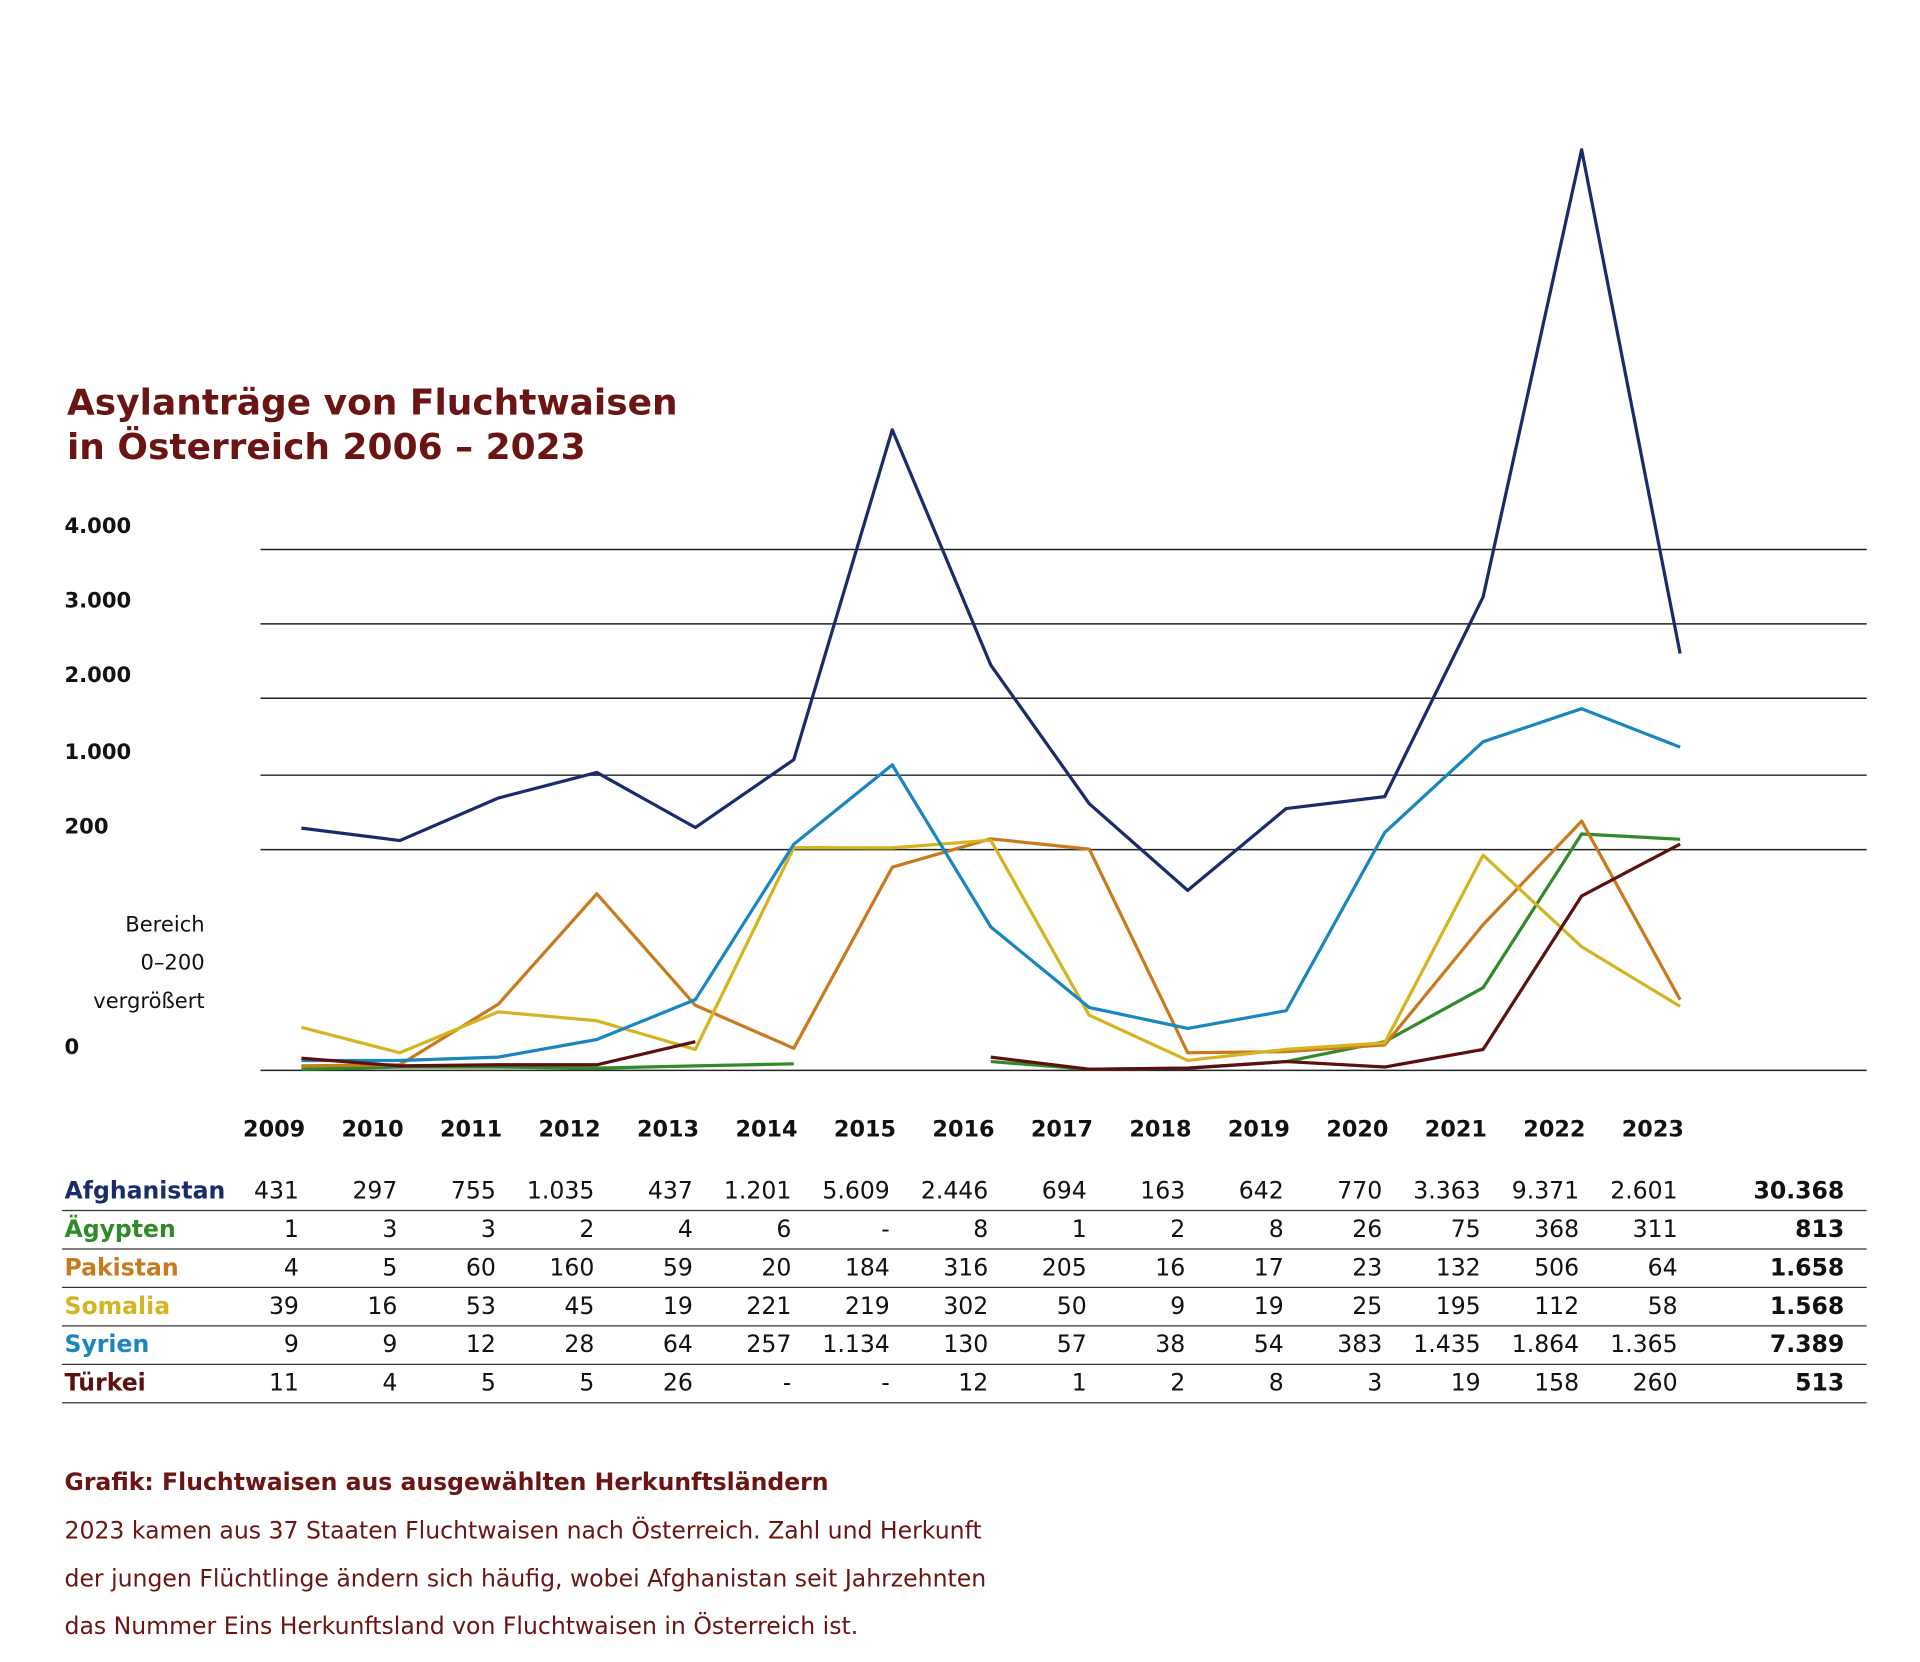 The width and height of the screenshot is (1920, 1662). What do you see at coordinates (855, 1344) in the screenshot?
I see `table-cell: 1.134` at bounding box center [855, 1344].